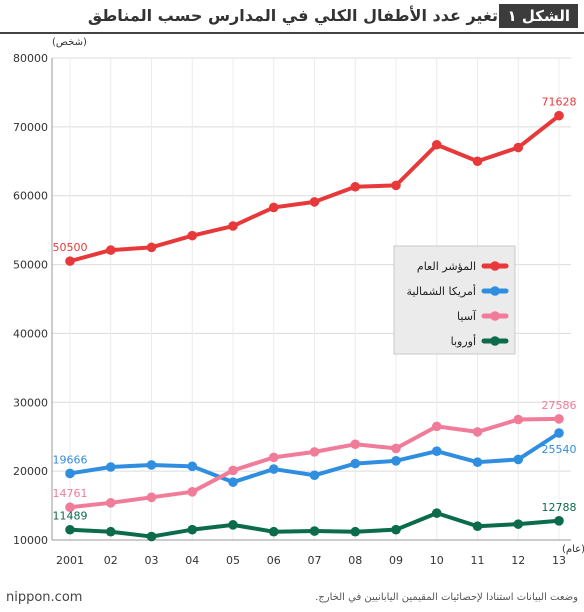  What do you see at coordinates (396, 560) in the screenshot?
I see `x-tick-label: 09` at bounding box center [396, 560].